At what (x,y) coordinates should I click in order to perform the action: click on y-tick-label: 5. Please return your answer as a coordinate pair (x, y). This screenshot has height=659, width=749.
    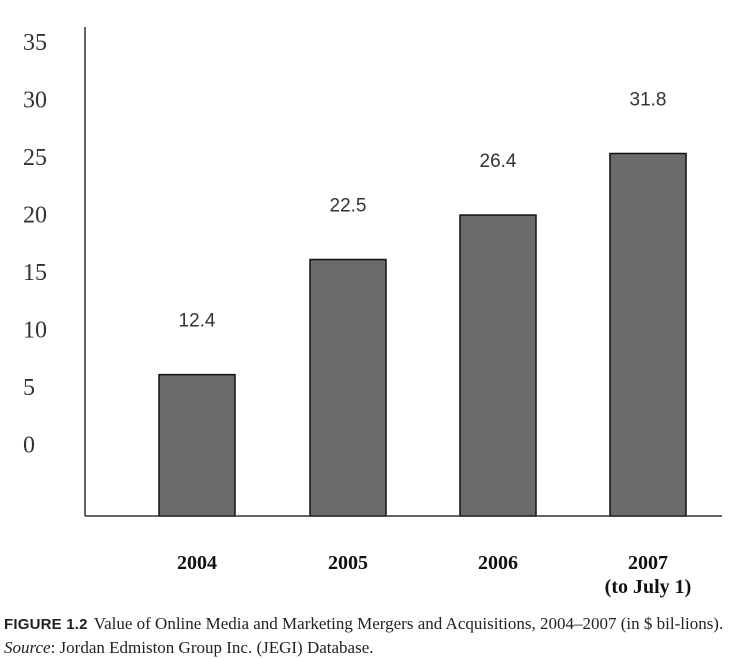
    Looking at the image, I should click on (29, 388).